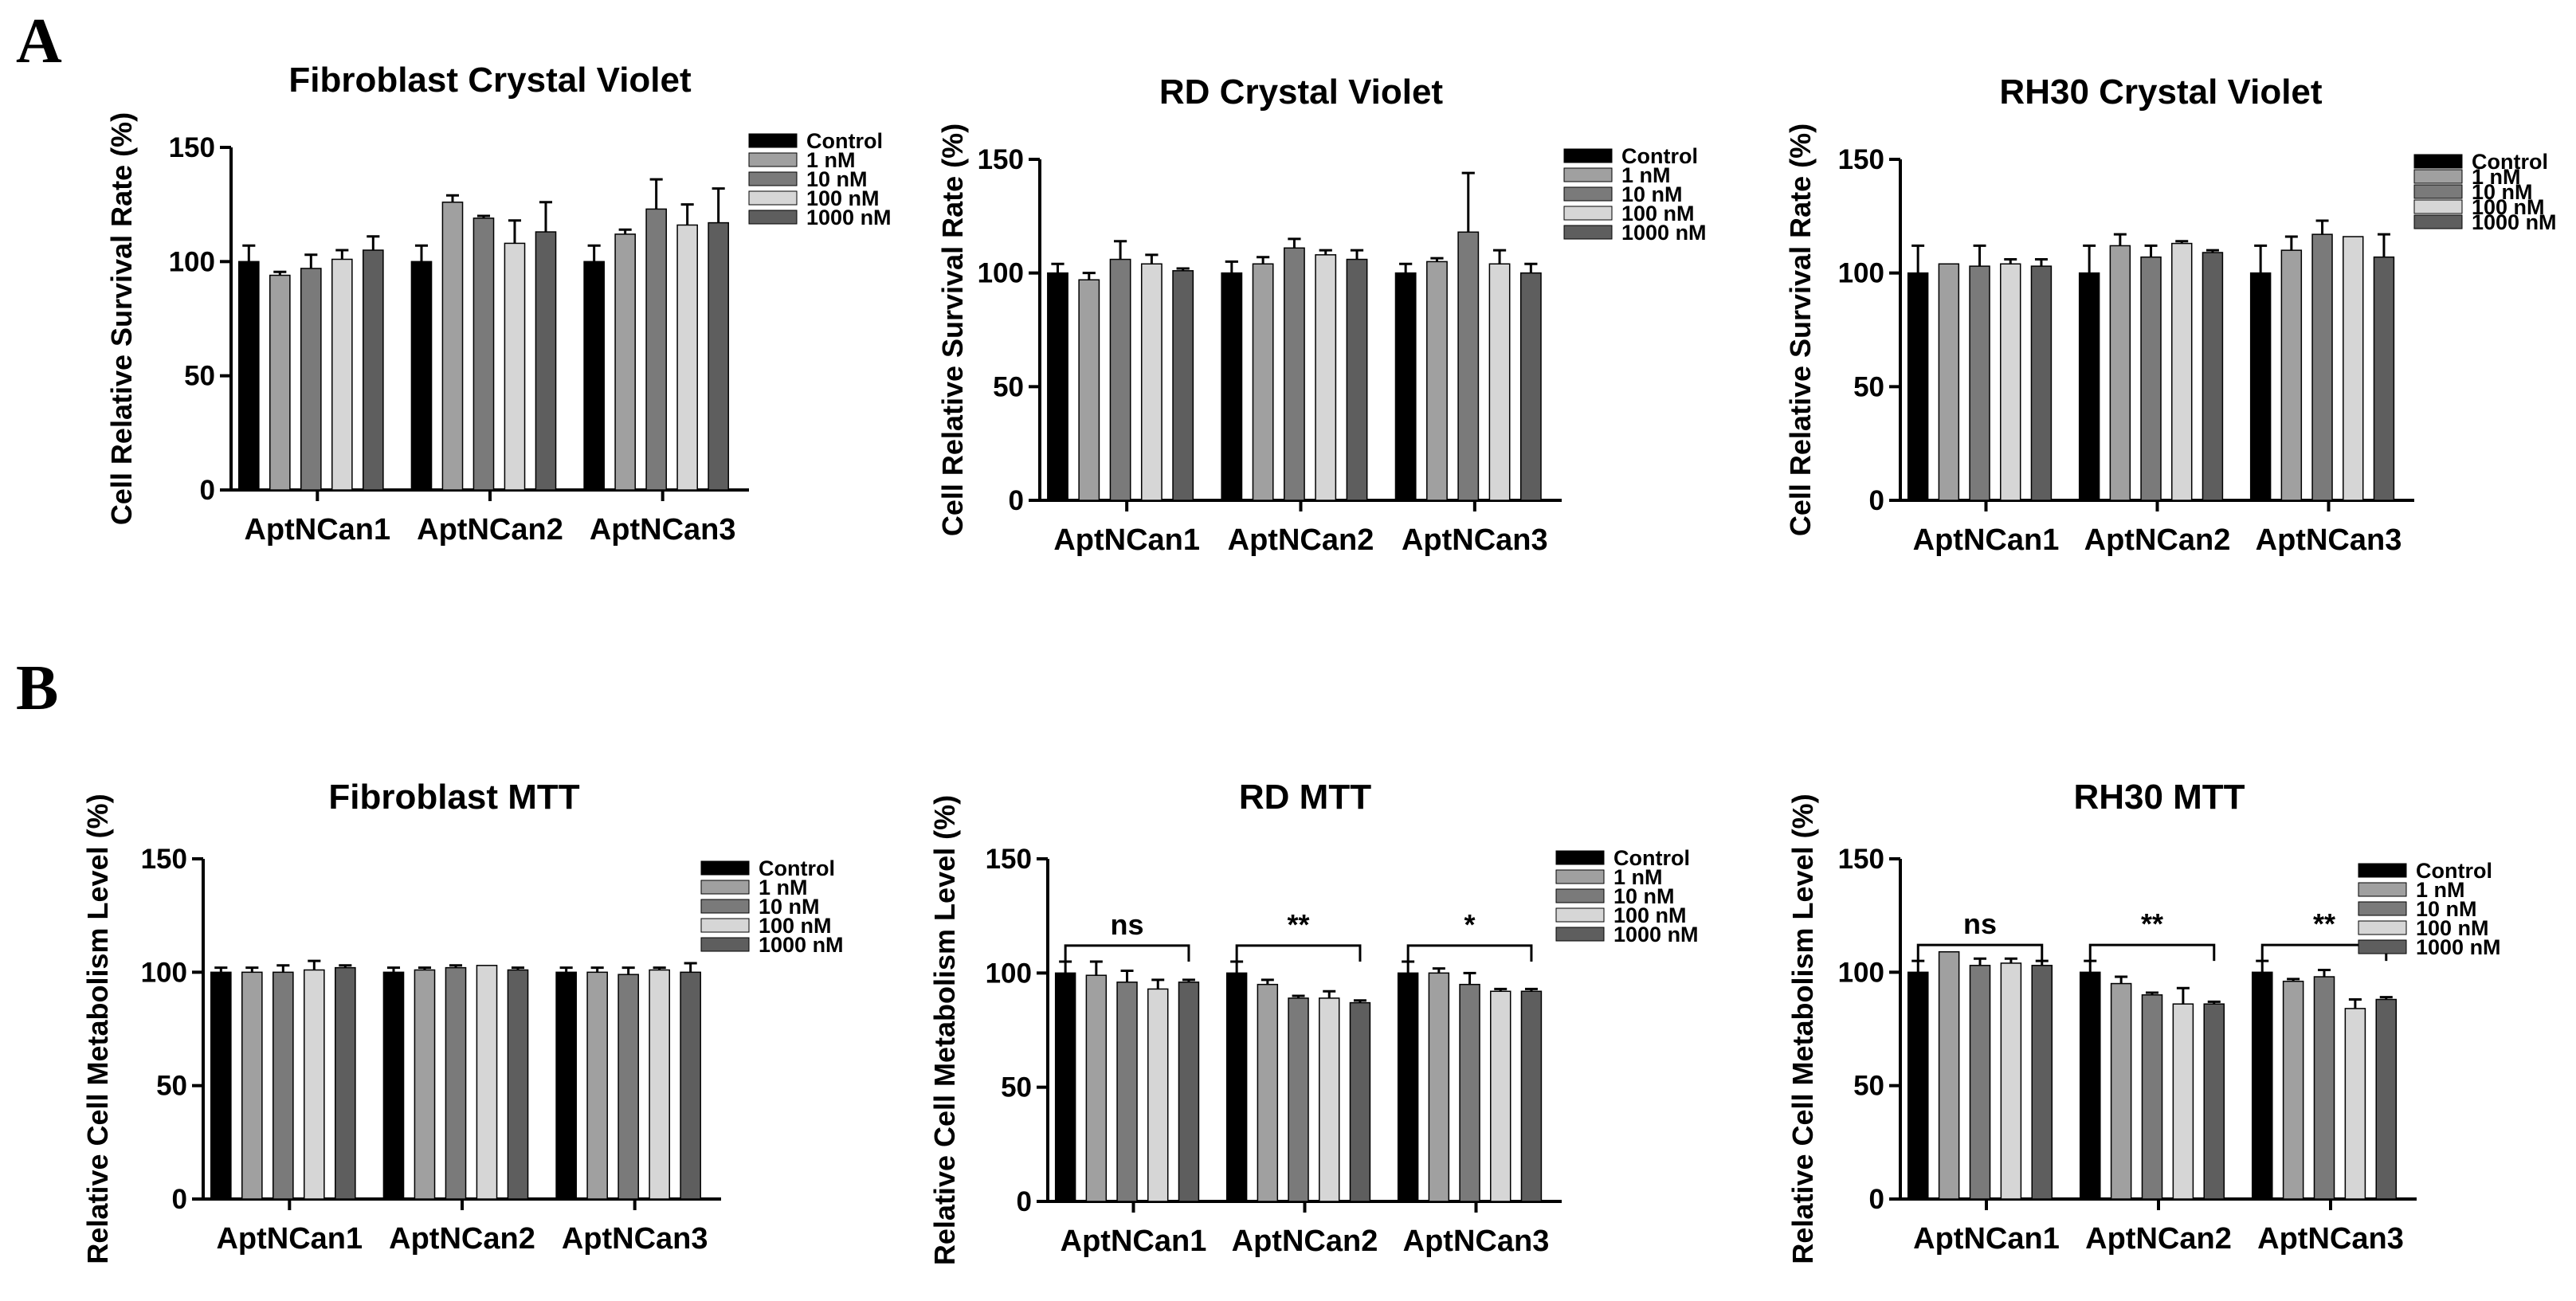 Image resolution: width=2576 pixels, height=1301 pixels. I want to click on panel-letter-b: B, so click(37, 688).